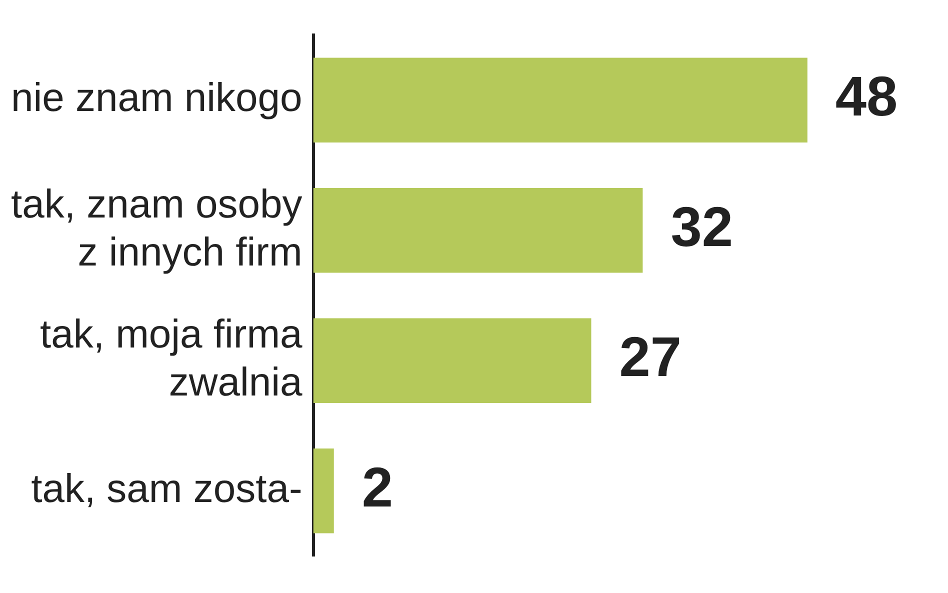 The image size is (948, 593). Describe the element at coordinates (166, 488) in the screenshot. I see `y-tick-label: tak, sam zosta-` at that location.